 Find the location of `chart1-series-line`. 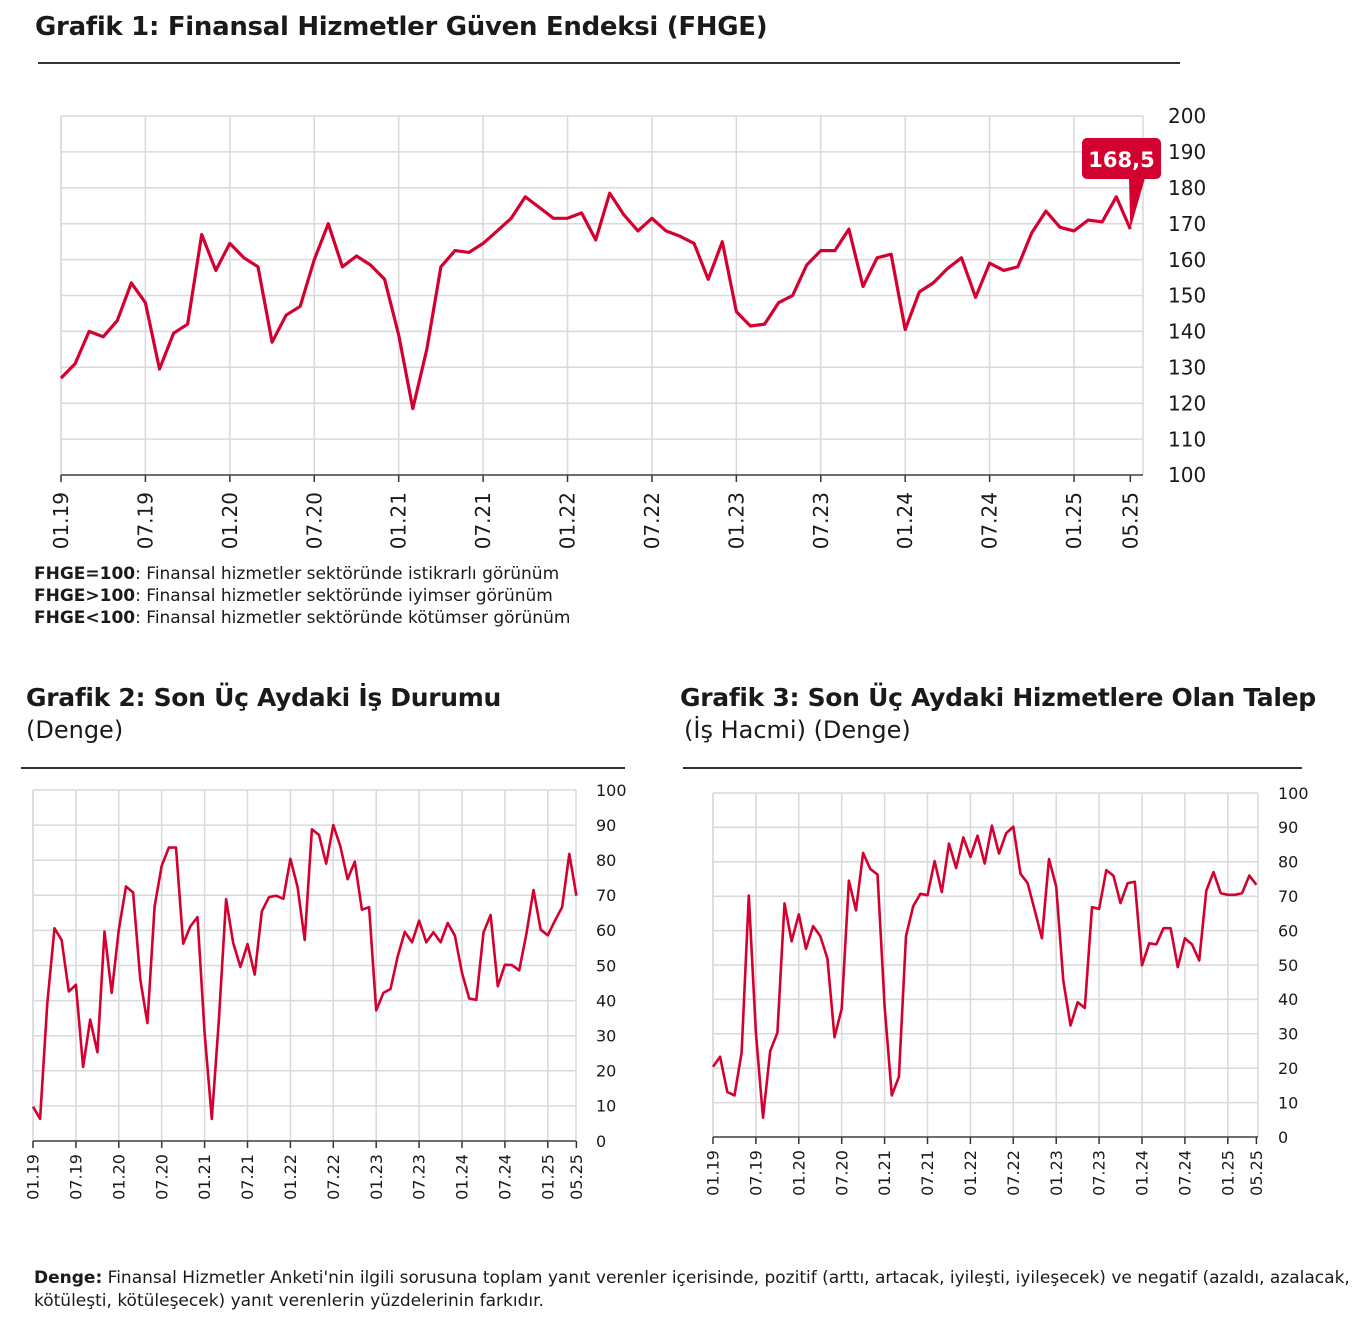

chart1-series-line is located at coordinates (595, 301).